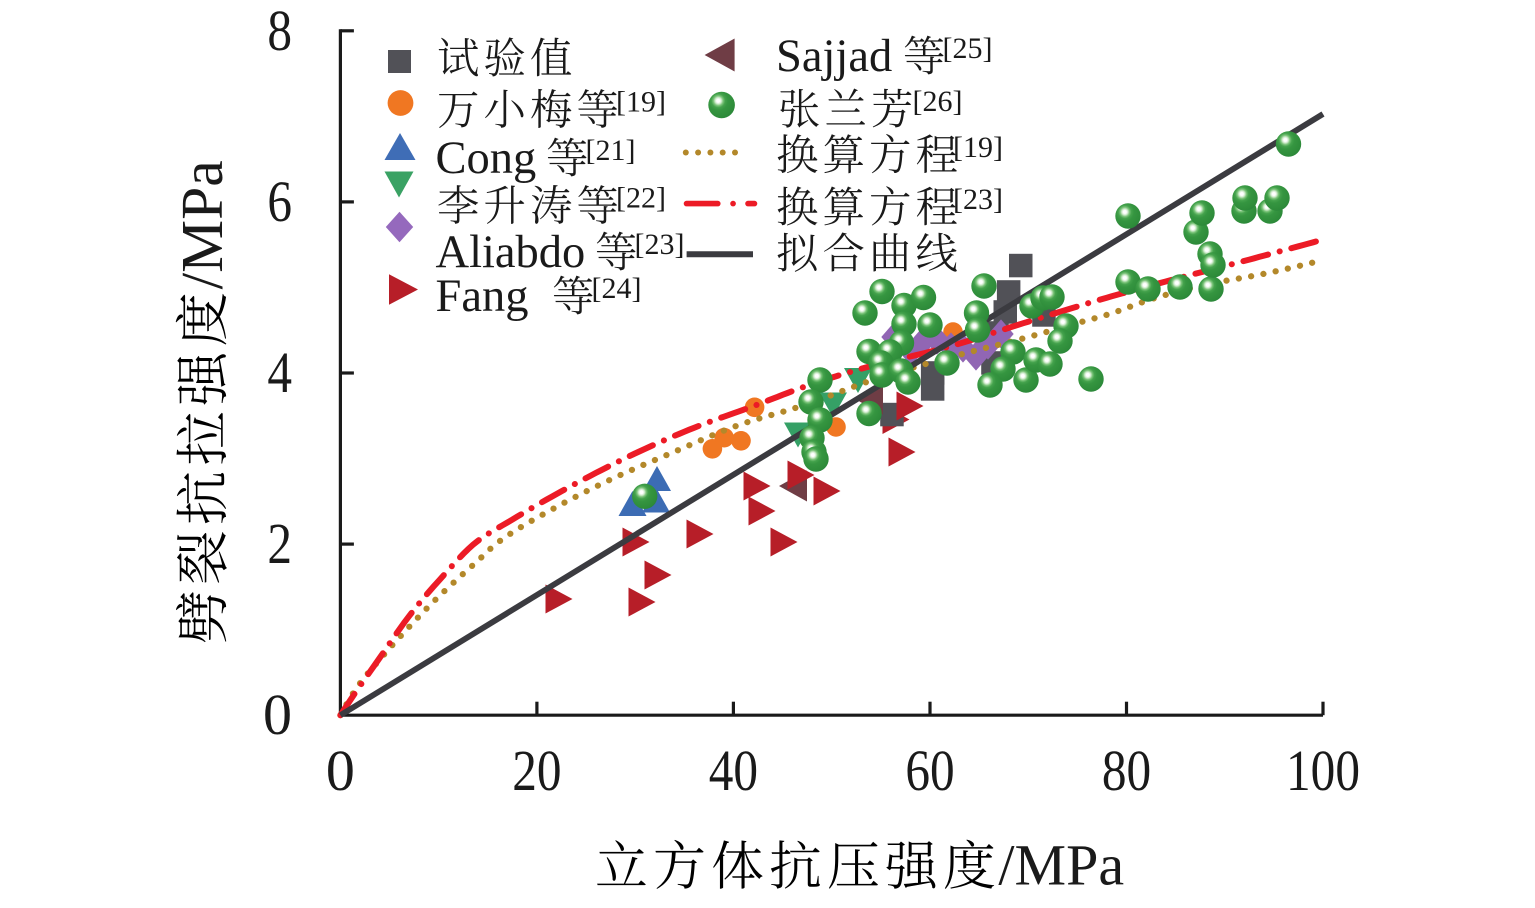  What do you see at coordinates (279, 543) in the screenshot?
I see `svg-text: 2` at bounding box center [279, 543].